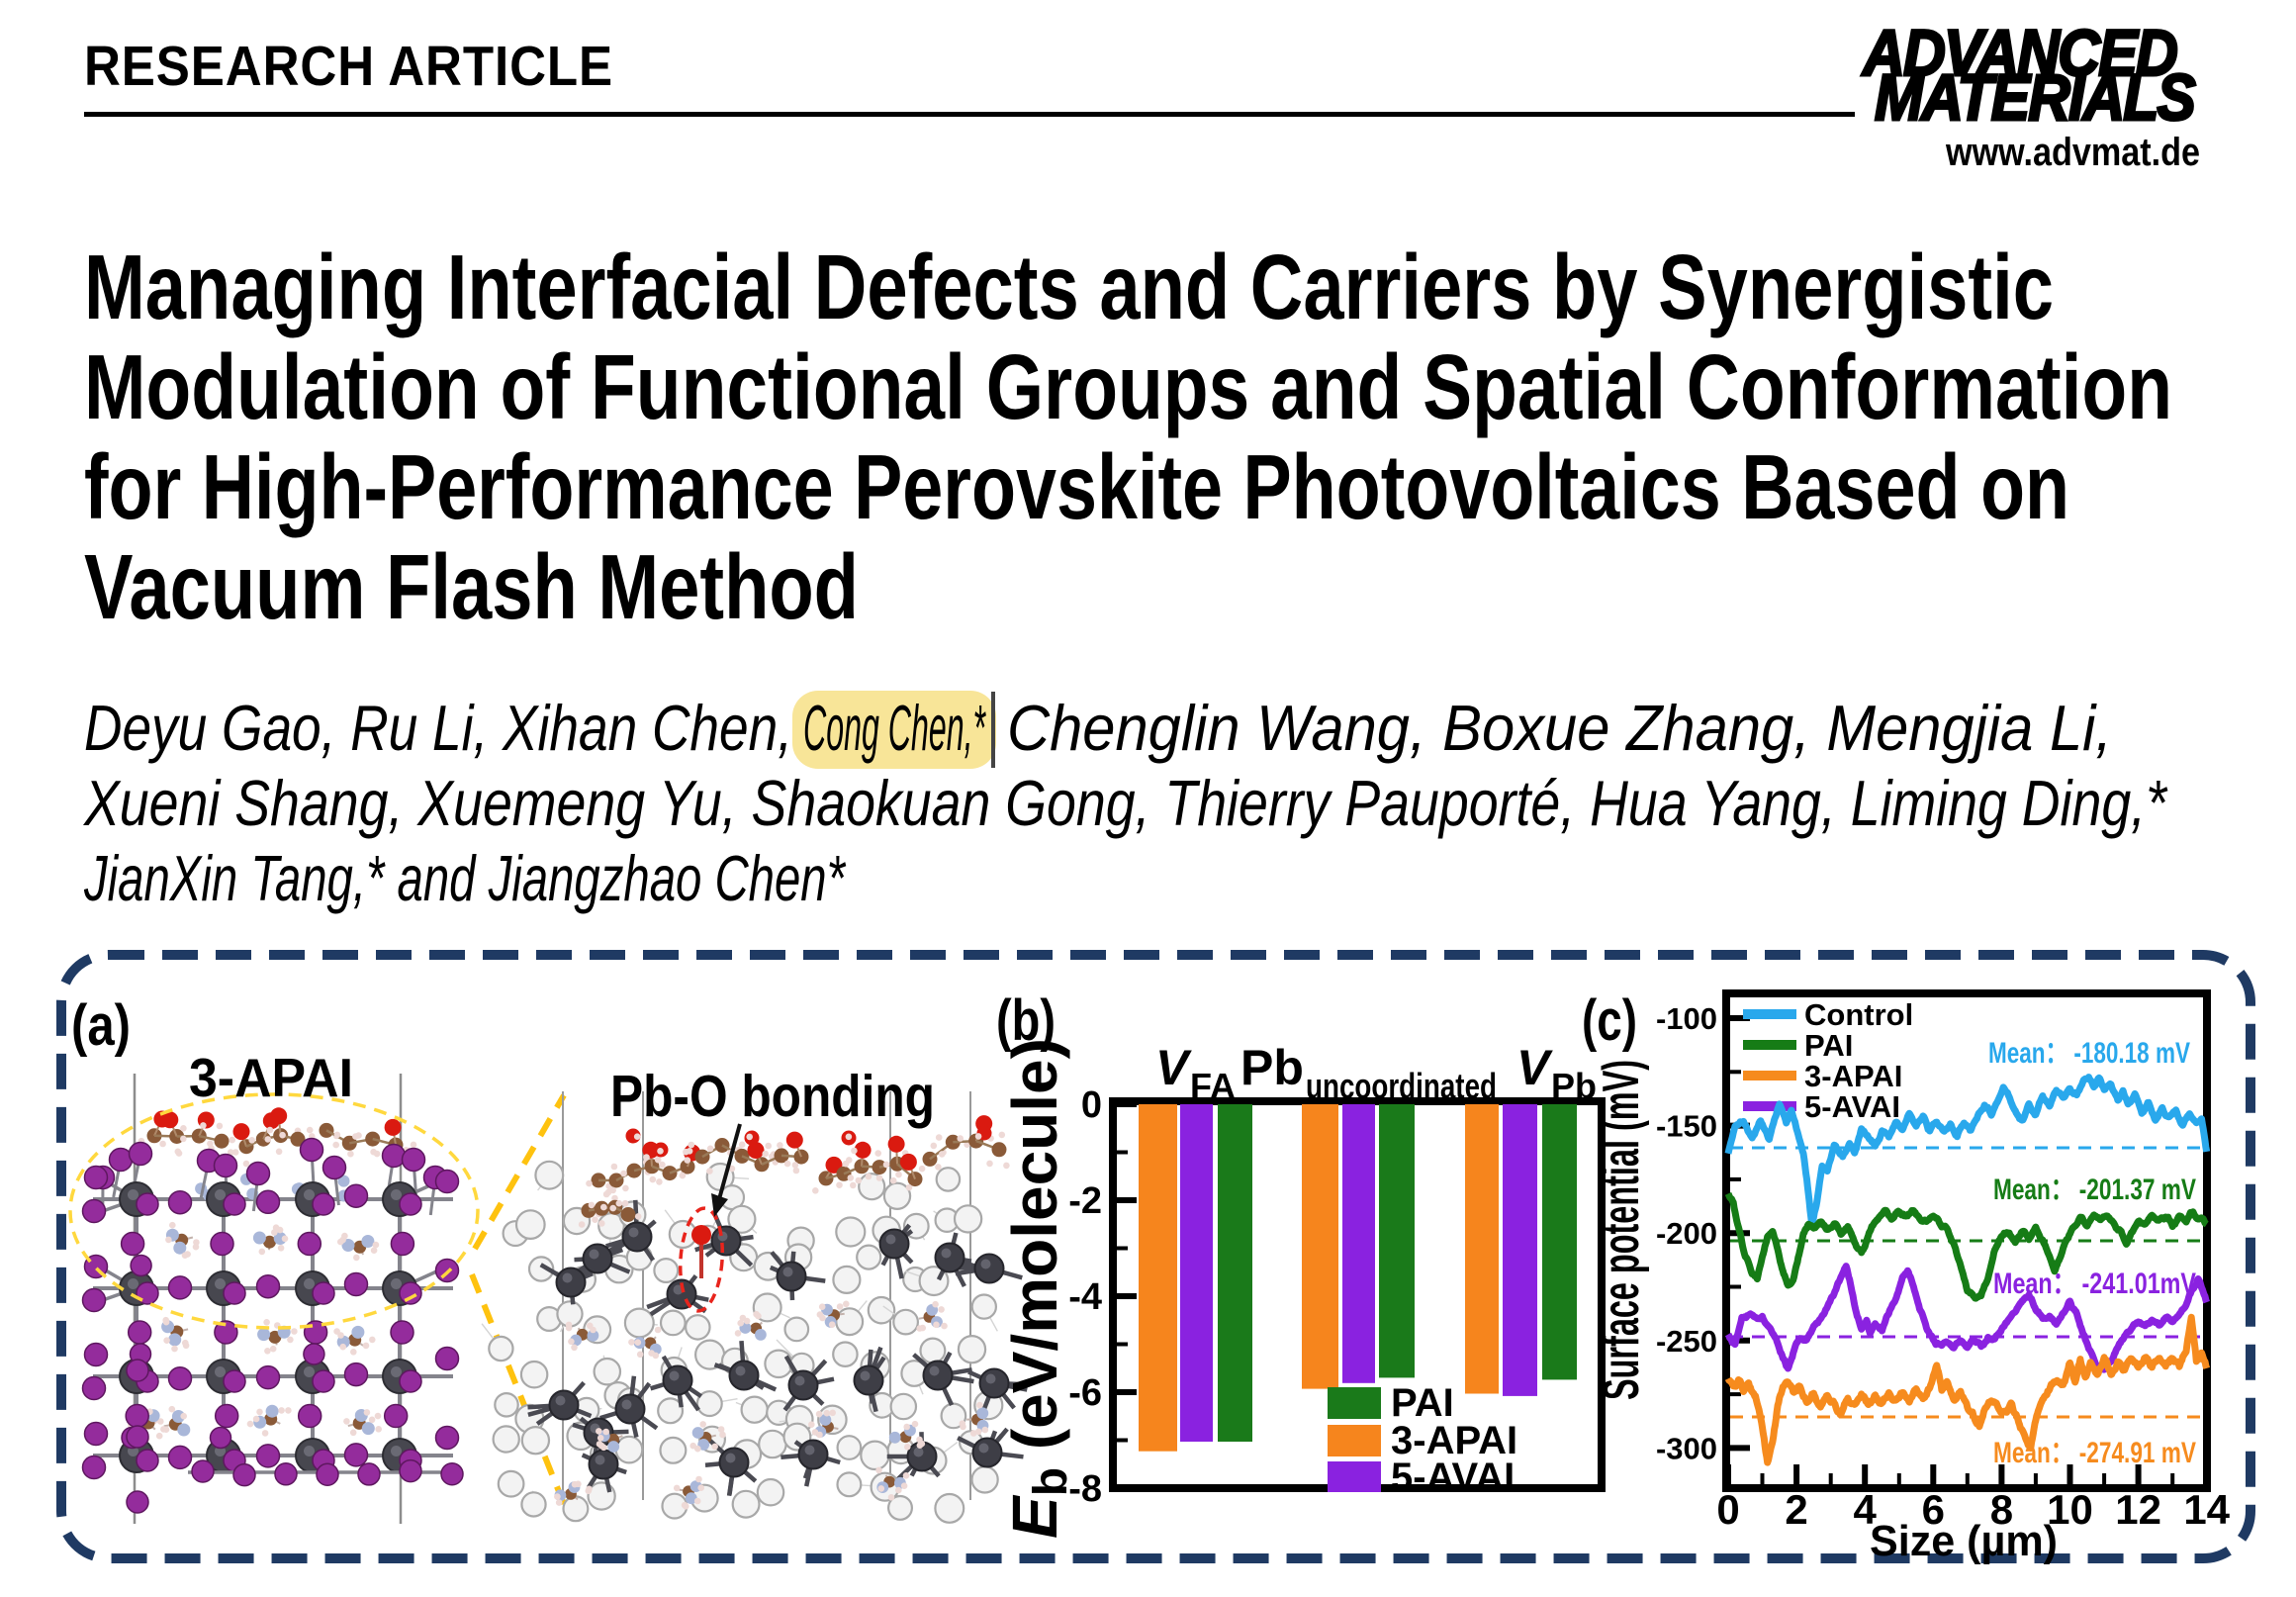  What do you see at coordinates (2072, 152) in the screenshot?
I see `svg-text: www.advmat.de` at bounding box center [2072, 152].